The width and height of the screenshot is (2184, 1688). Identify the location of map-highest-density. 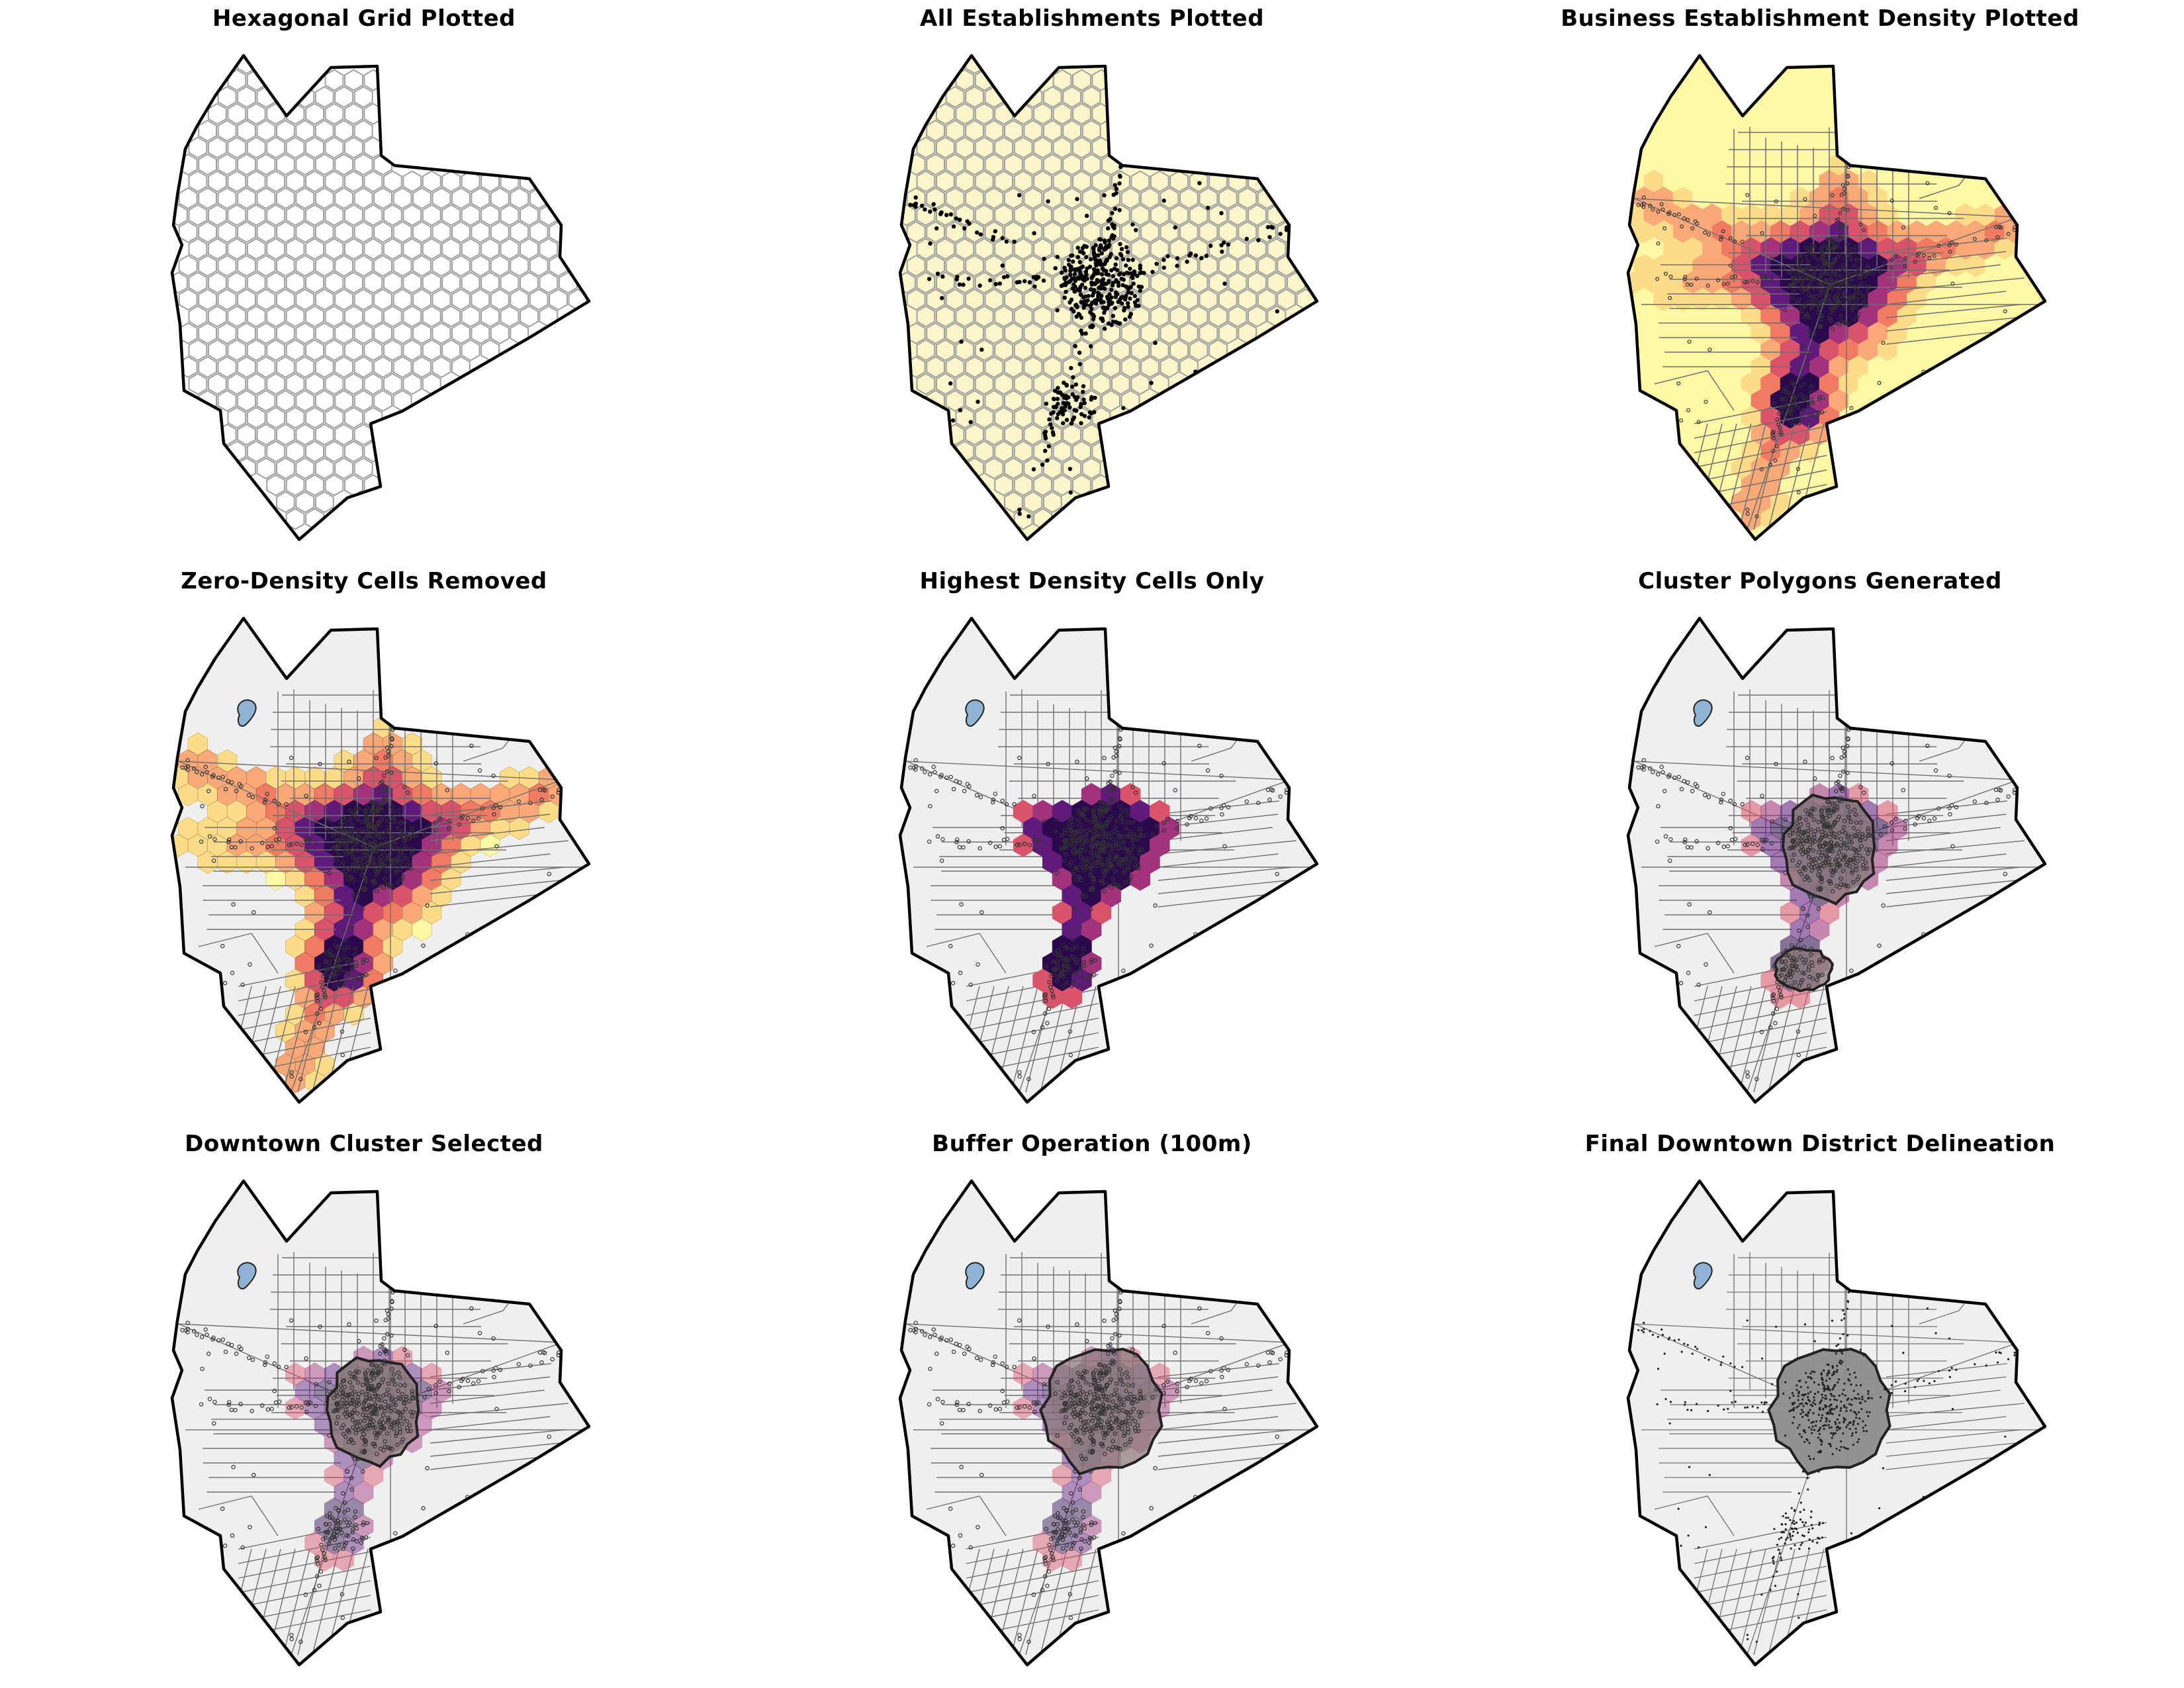
(1108, 860).